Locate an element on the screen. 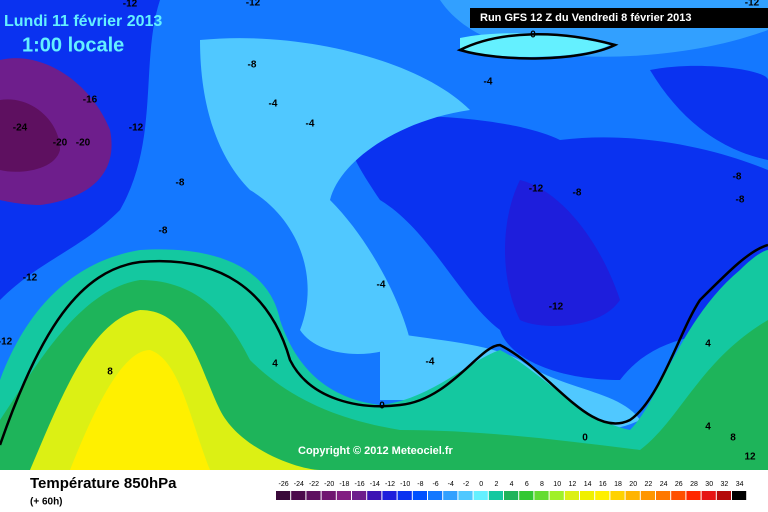 The height and width of the screenshot is (512, 768). footer-lead: (+ 60h) is located at coordinates (46, 502).